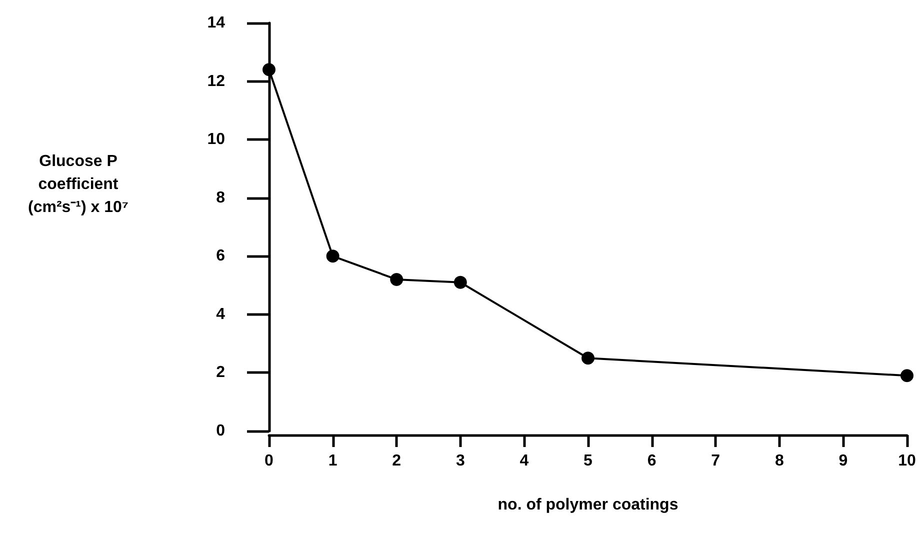 The width and height of the screenshot is (921, 541). Describe the element at coordinates (221, 314) in the screenshot. I see `y-tick-label: 4` at that location.